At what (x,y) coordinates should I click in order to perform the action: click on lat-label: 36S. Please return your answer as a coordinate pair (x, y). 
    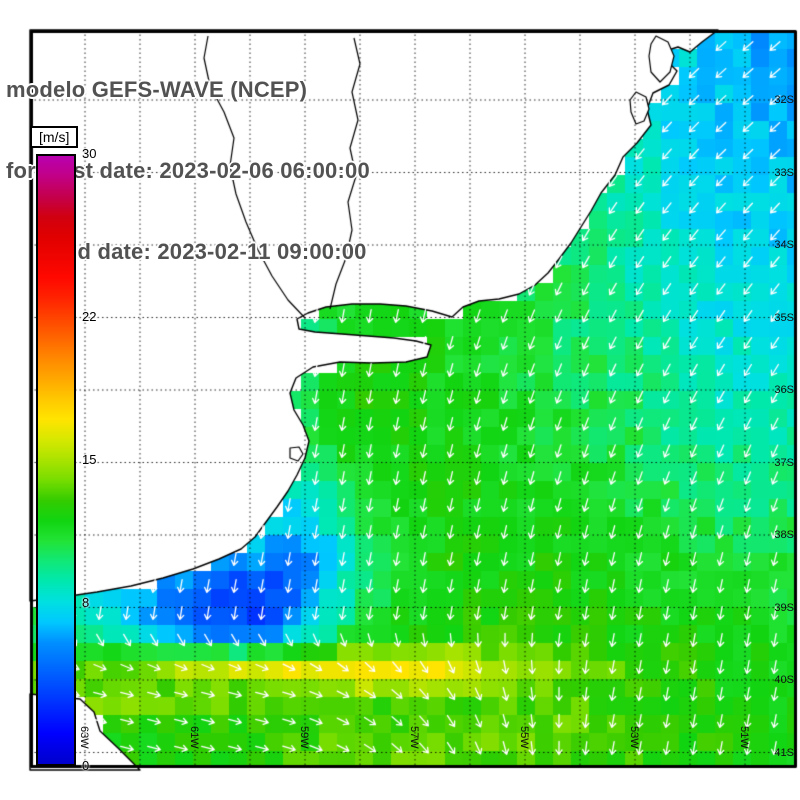
    Looking at the image, I should click on (784, 390).